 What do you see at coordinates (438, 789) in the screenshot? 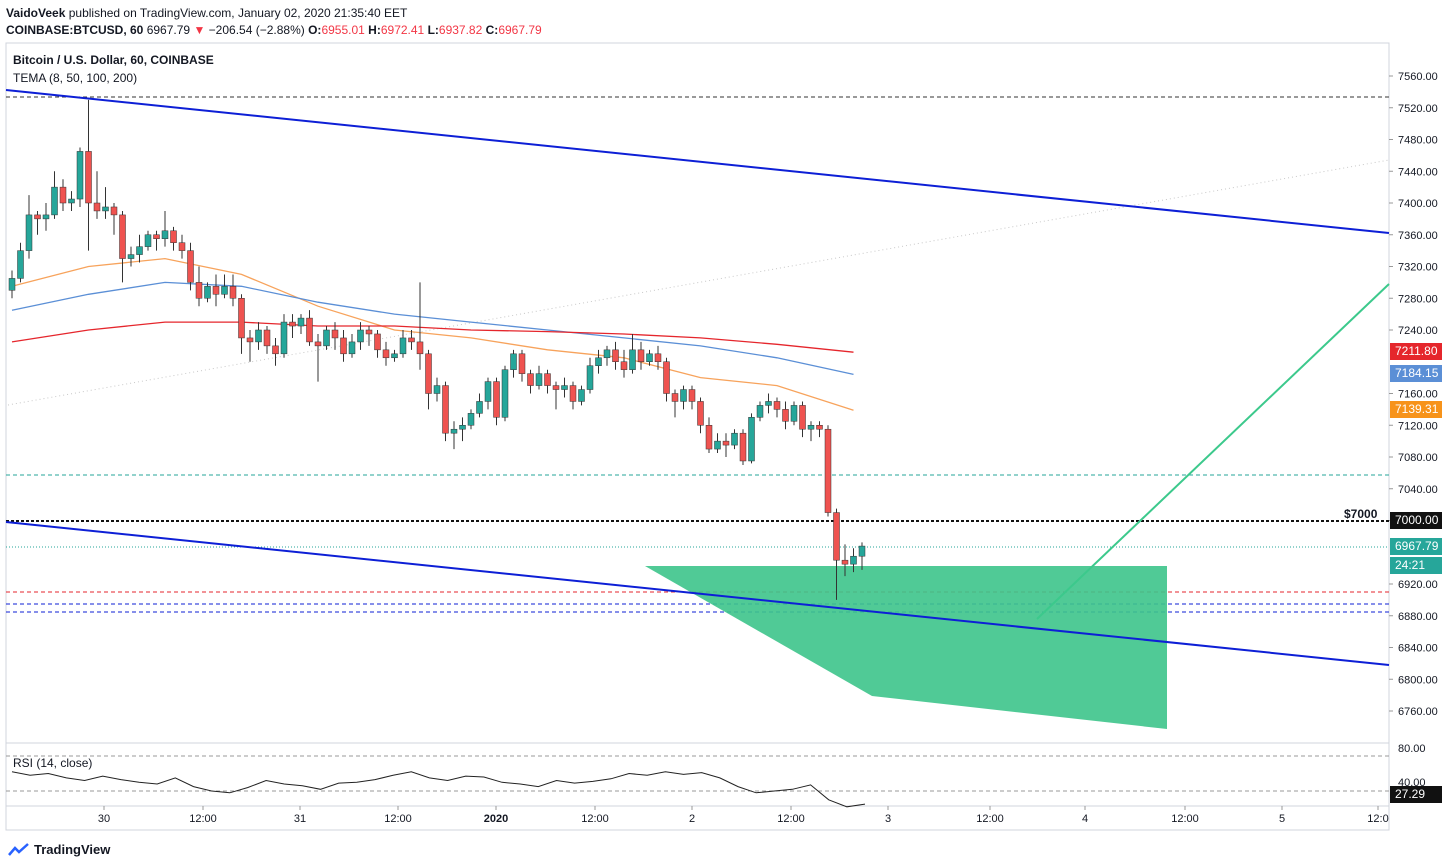
I see `rsi-line` at bounding box center [438, 789].